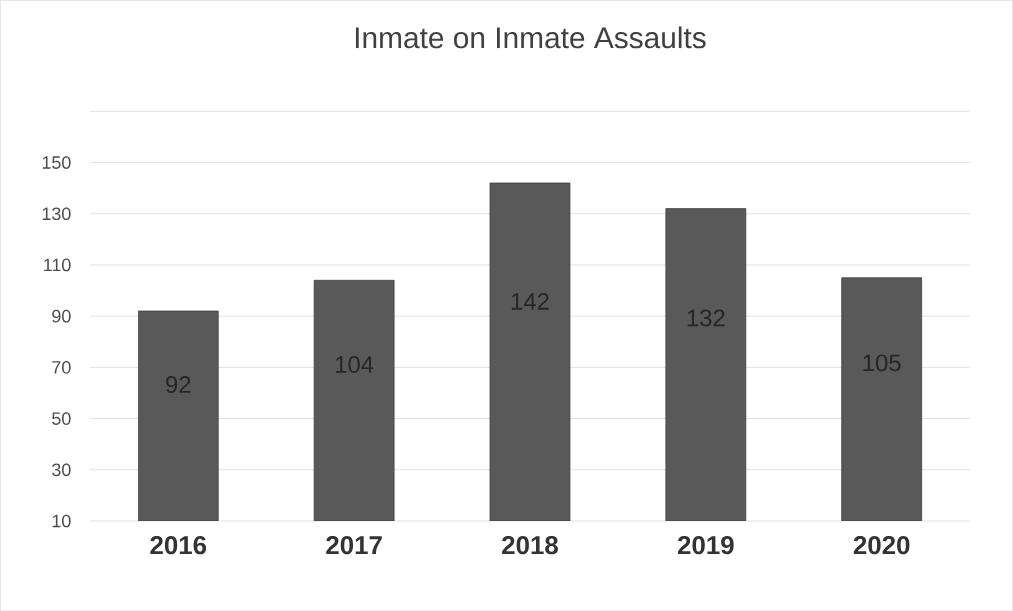 The image size is (1013, 611). I want to click on x-tick-label: 2018, so click(530, 545).